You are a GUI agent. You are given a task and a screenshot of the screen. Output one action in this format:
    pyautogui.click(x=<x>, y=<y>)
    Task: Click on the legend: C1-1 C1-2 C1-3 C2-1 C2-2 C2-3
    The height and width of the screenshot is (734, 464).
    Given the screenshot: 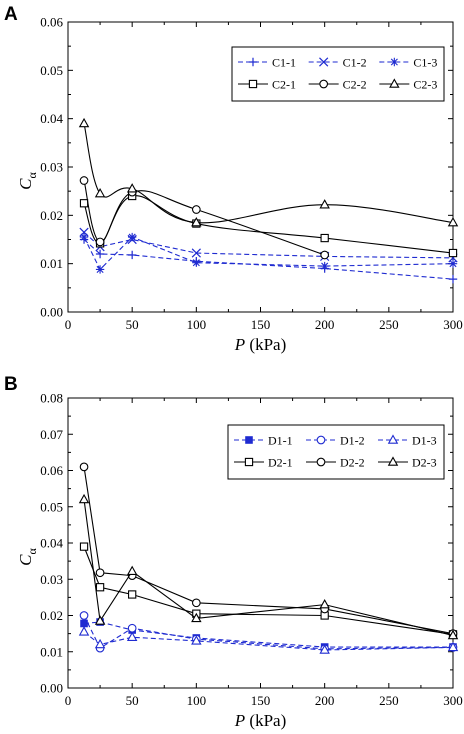 What is the action you would take?
    pyautogui.click(x=338, y=74)
    